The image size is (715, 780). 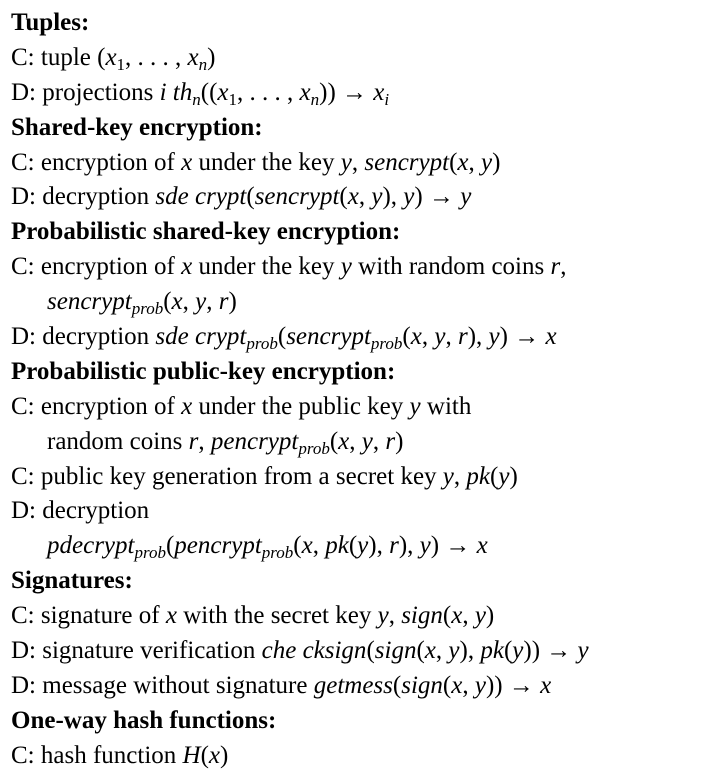 What do you see at coordinates (50, 22) in the screenshot?
I see `section-heading-tuples: Tuples:` at bounding box center [50, 22].